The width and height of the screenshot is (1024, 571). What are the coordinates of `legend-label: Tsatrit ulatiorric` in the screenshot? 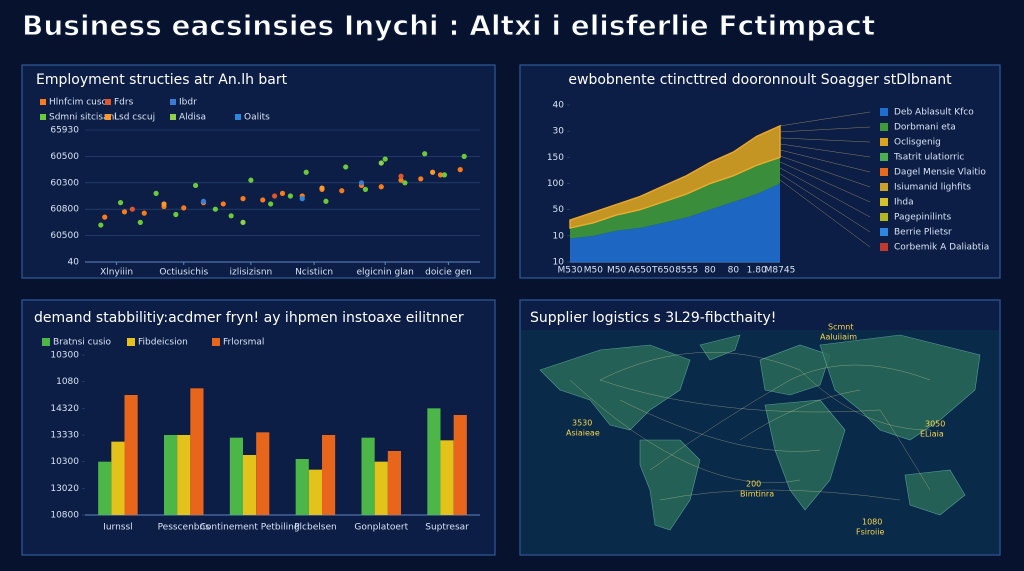 It's located at (928, 158).